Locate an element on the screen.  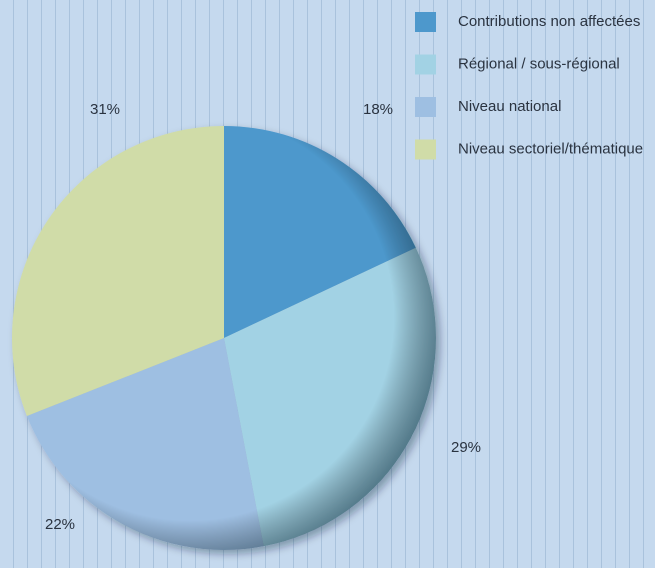
legend-label: Niveau national is located at coordinates (509, 106).